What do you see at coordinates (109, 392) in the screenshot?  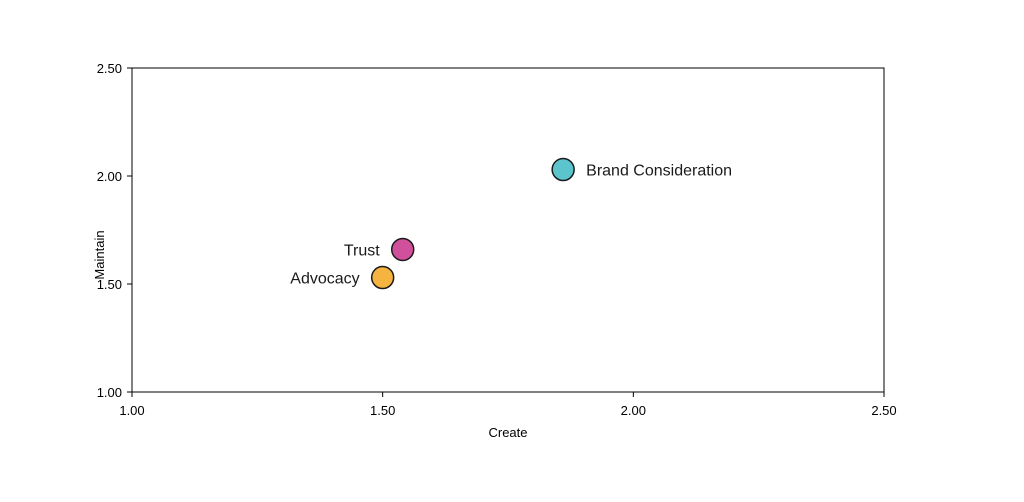 I see `y-tick-label: 1.00` at bounding box center [109, 392].